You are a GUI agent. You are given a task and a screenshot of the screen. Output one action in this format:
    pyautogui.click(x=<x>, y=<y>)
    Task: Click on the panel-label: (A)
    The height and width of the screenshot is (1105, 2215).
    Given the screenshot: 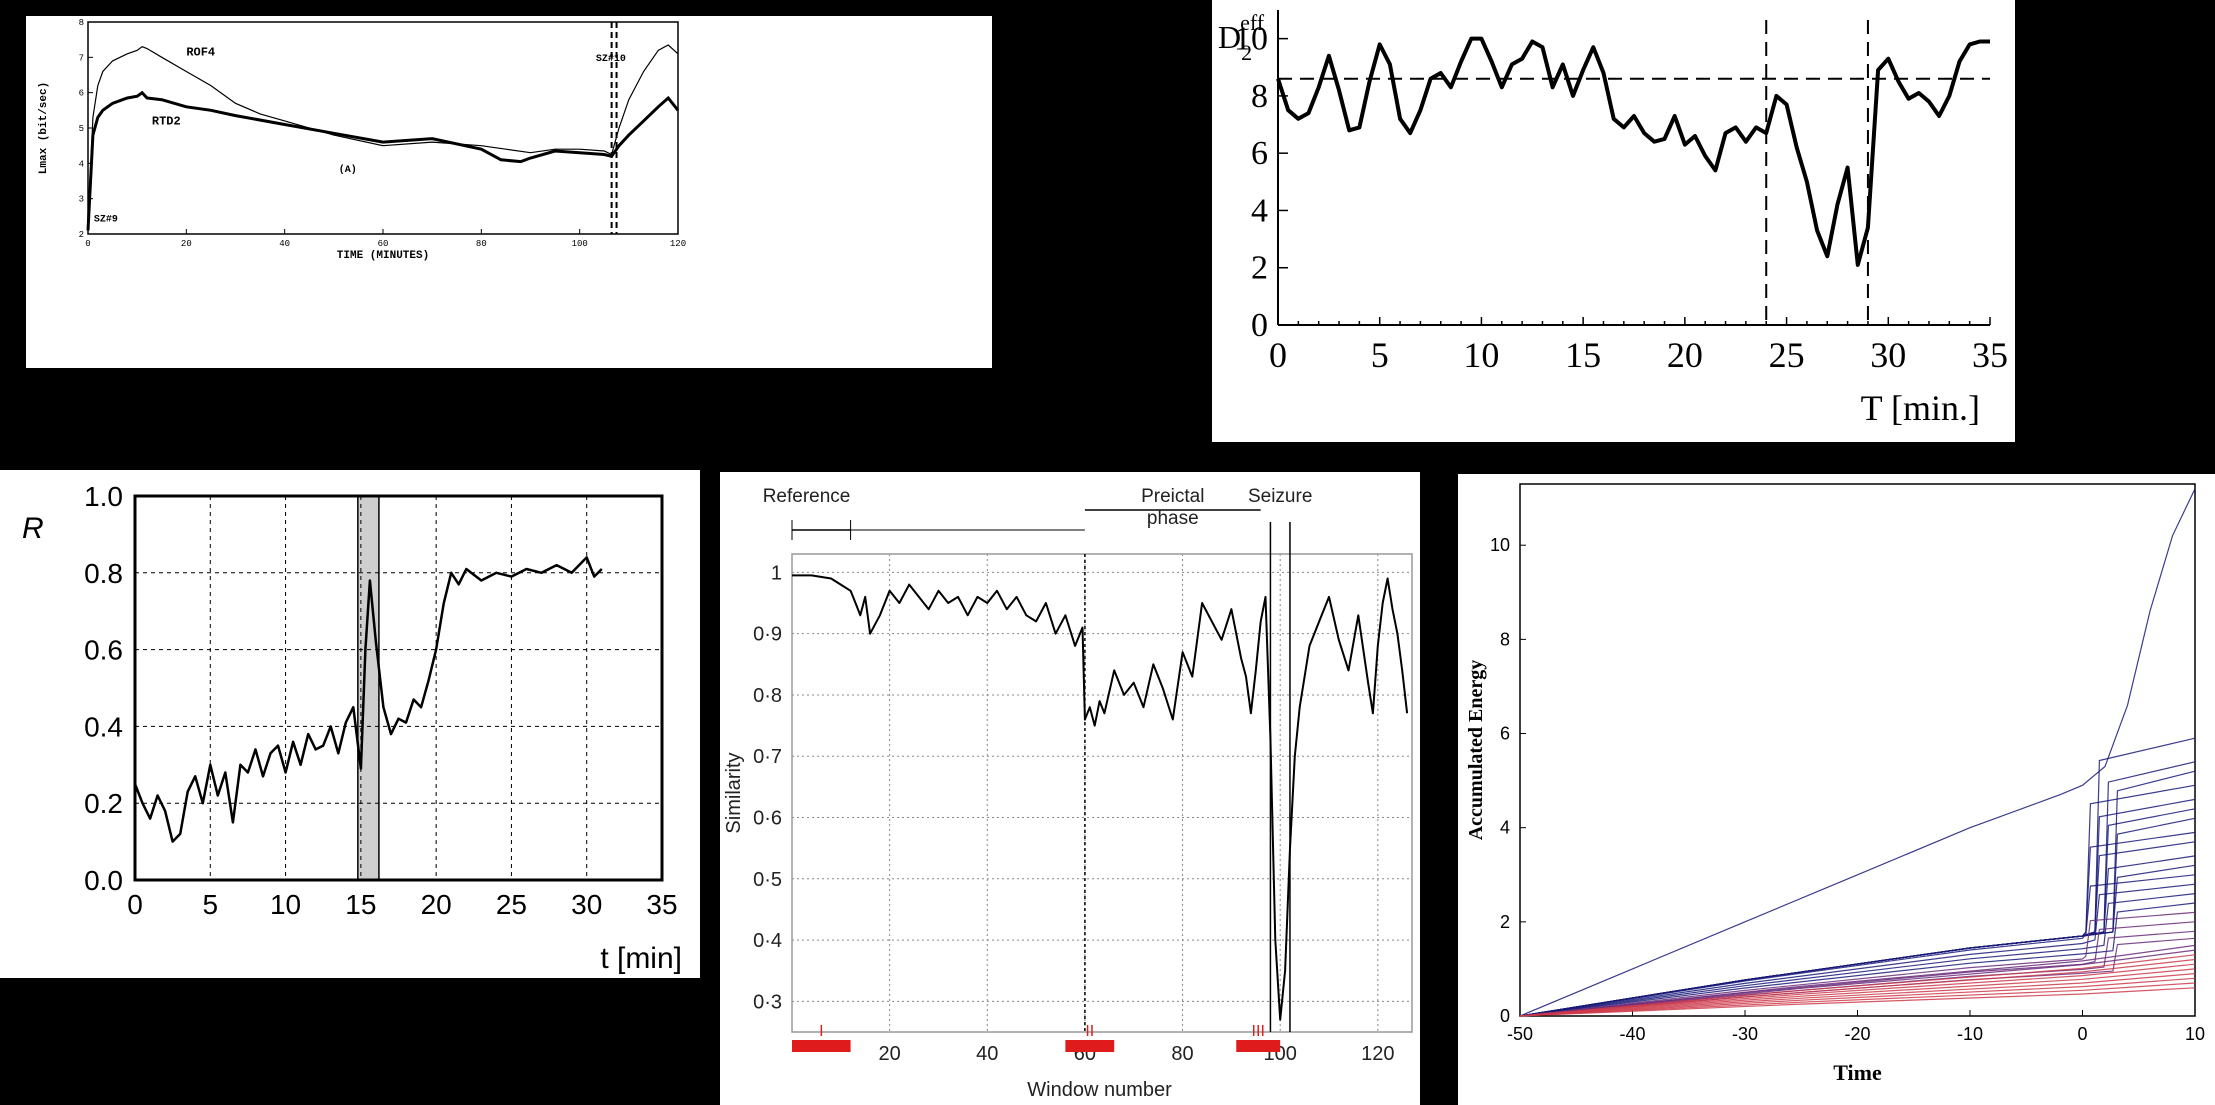 What is the action you would take?
    pyautogui.click(x=348, y=170)
    